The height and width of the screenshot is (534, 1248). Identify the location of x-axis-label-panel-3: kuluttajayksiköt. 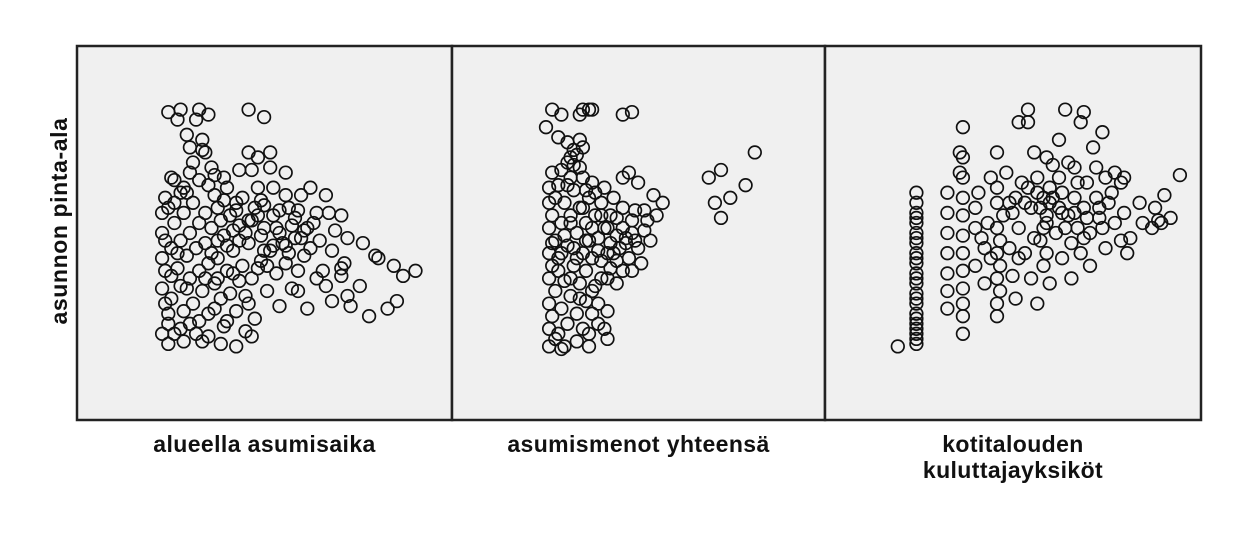
(1013, 470).